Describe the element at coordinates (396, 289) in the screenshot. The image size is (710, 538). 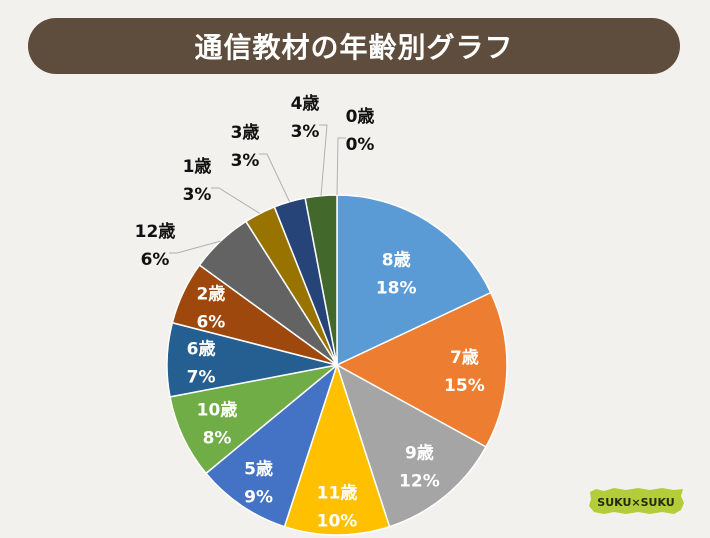
I see `slice-value-8-sai: 18%` at that location.